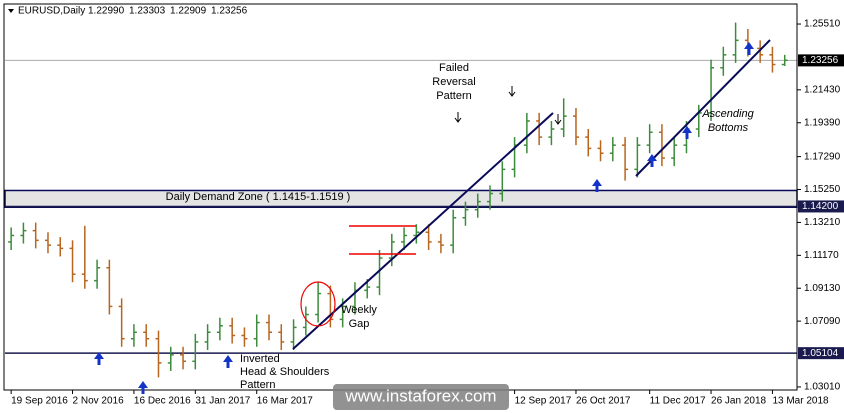  I want to click on y-tick-label: 1.19390, so click(822, 122).